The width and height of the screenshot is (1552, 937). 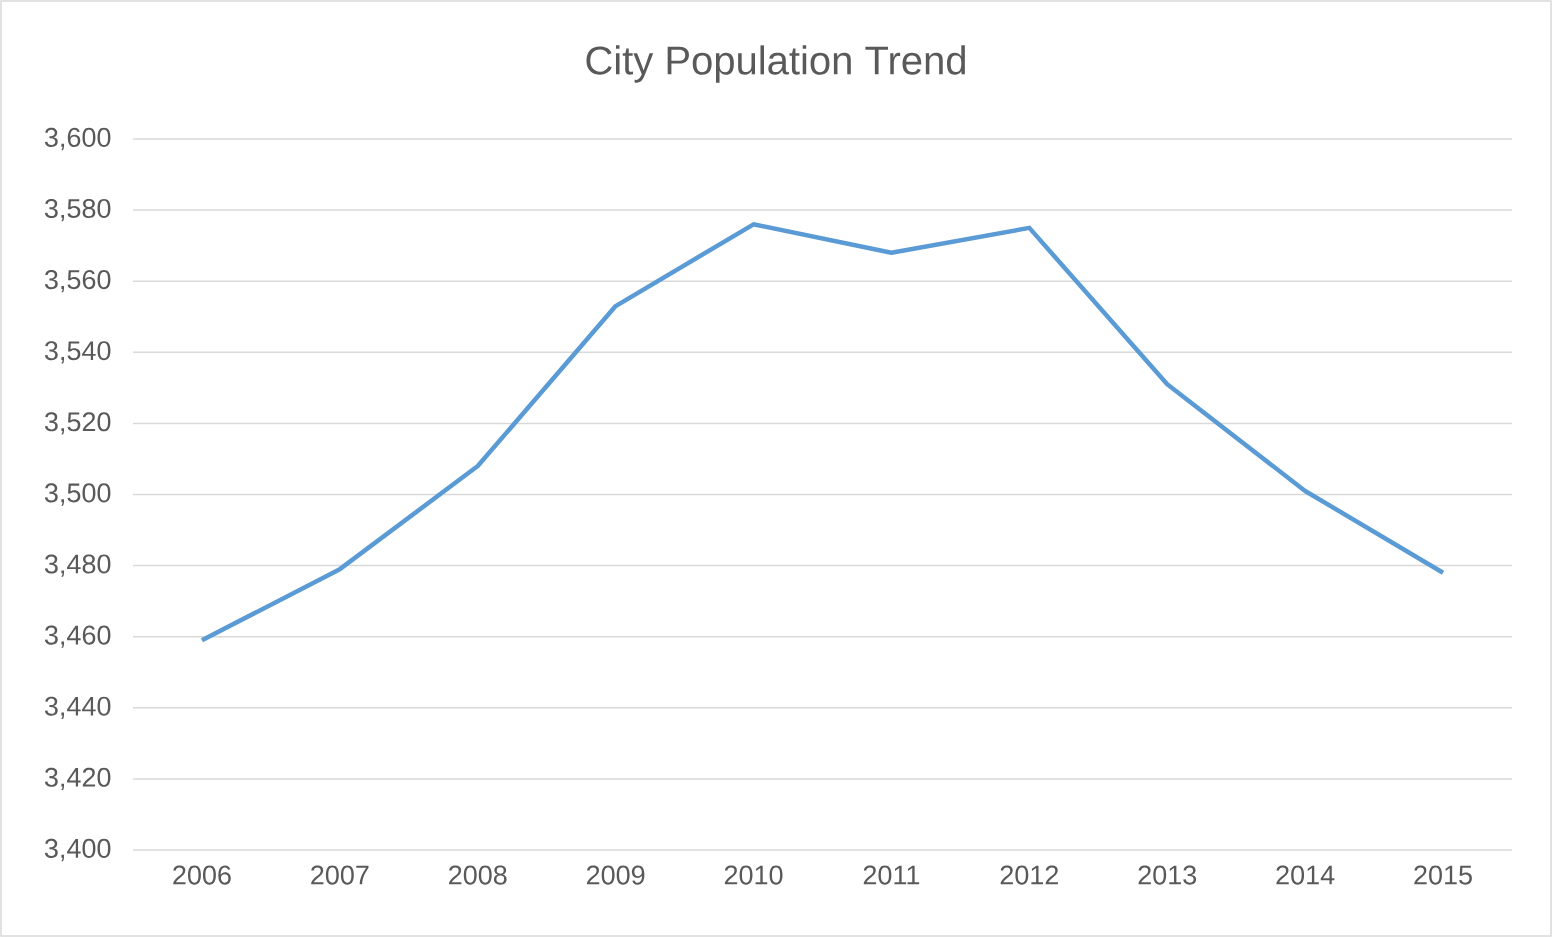 What do you see at coordinates (77, 494) in the screenshot?
I see `y-tick-label: 3,500` at bounding box center [77, 494].